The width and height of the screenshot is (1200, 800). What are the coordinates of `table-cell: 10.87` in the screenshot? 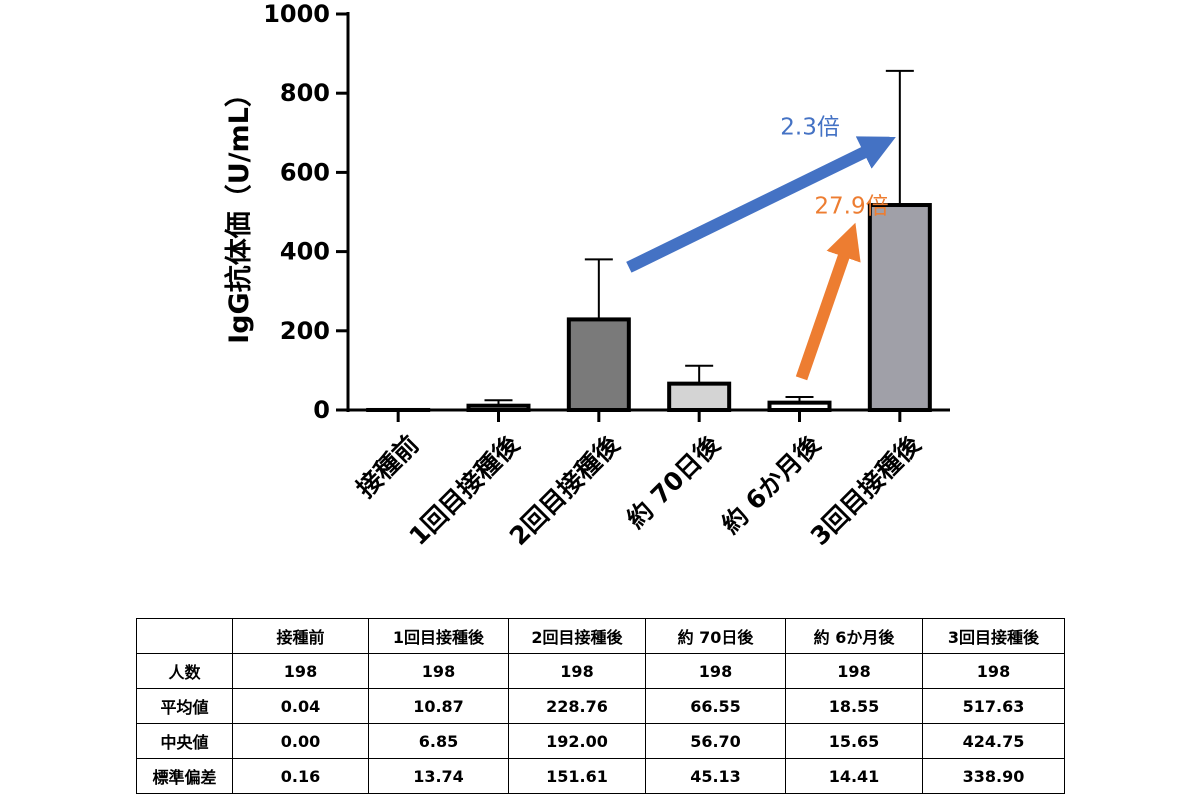 It's located at (438, 706).